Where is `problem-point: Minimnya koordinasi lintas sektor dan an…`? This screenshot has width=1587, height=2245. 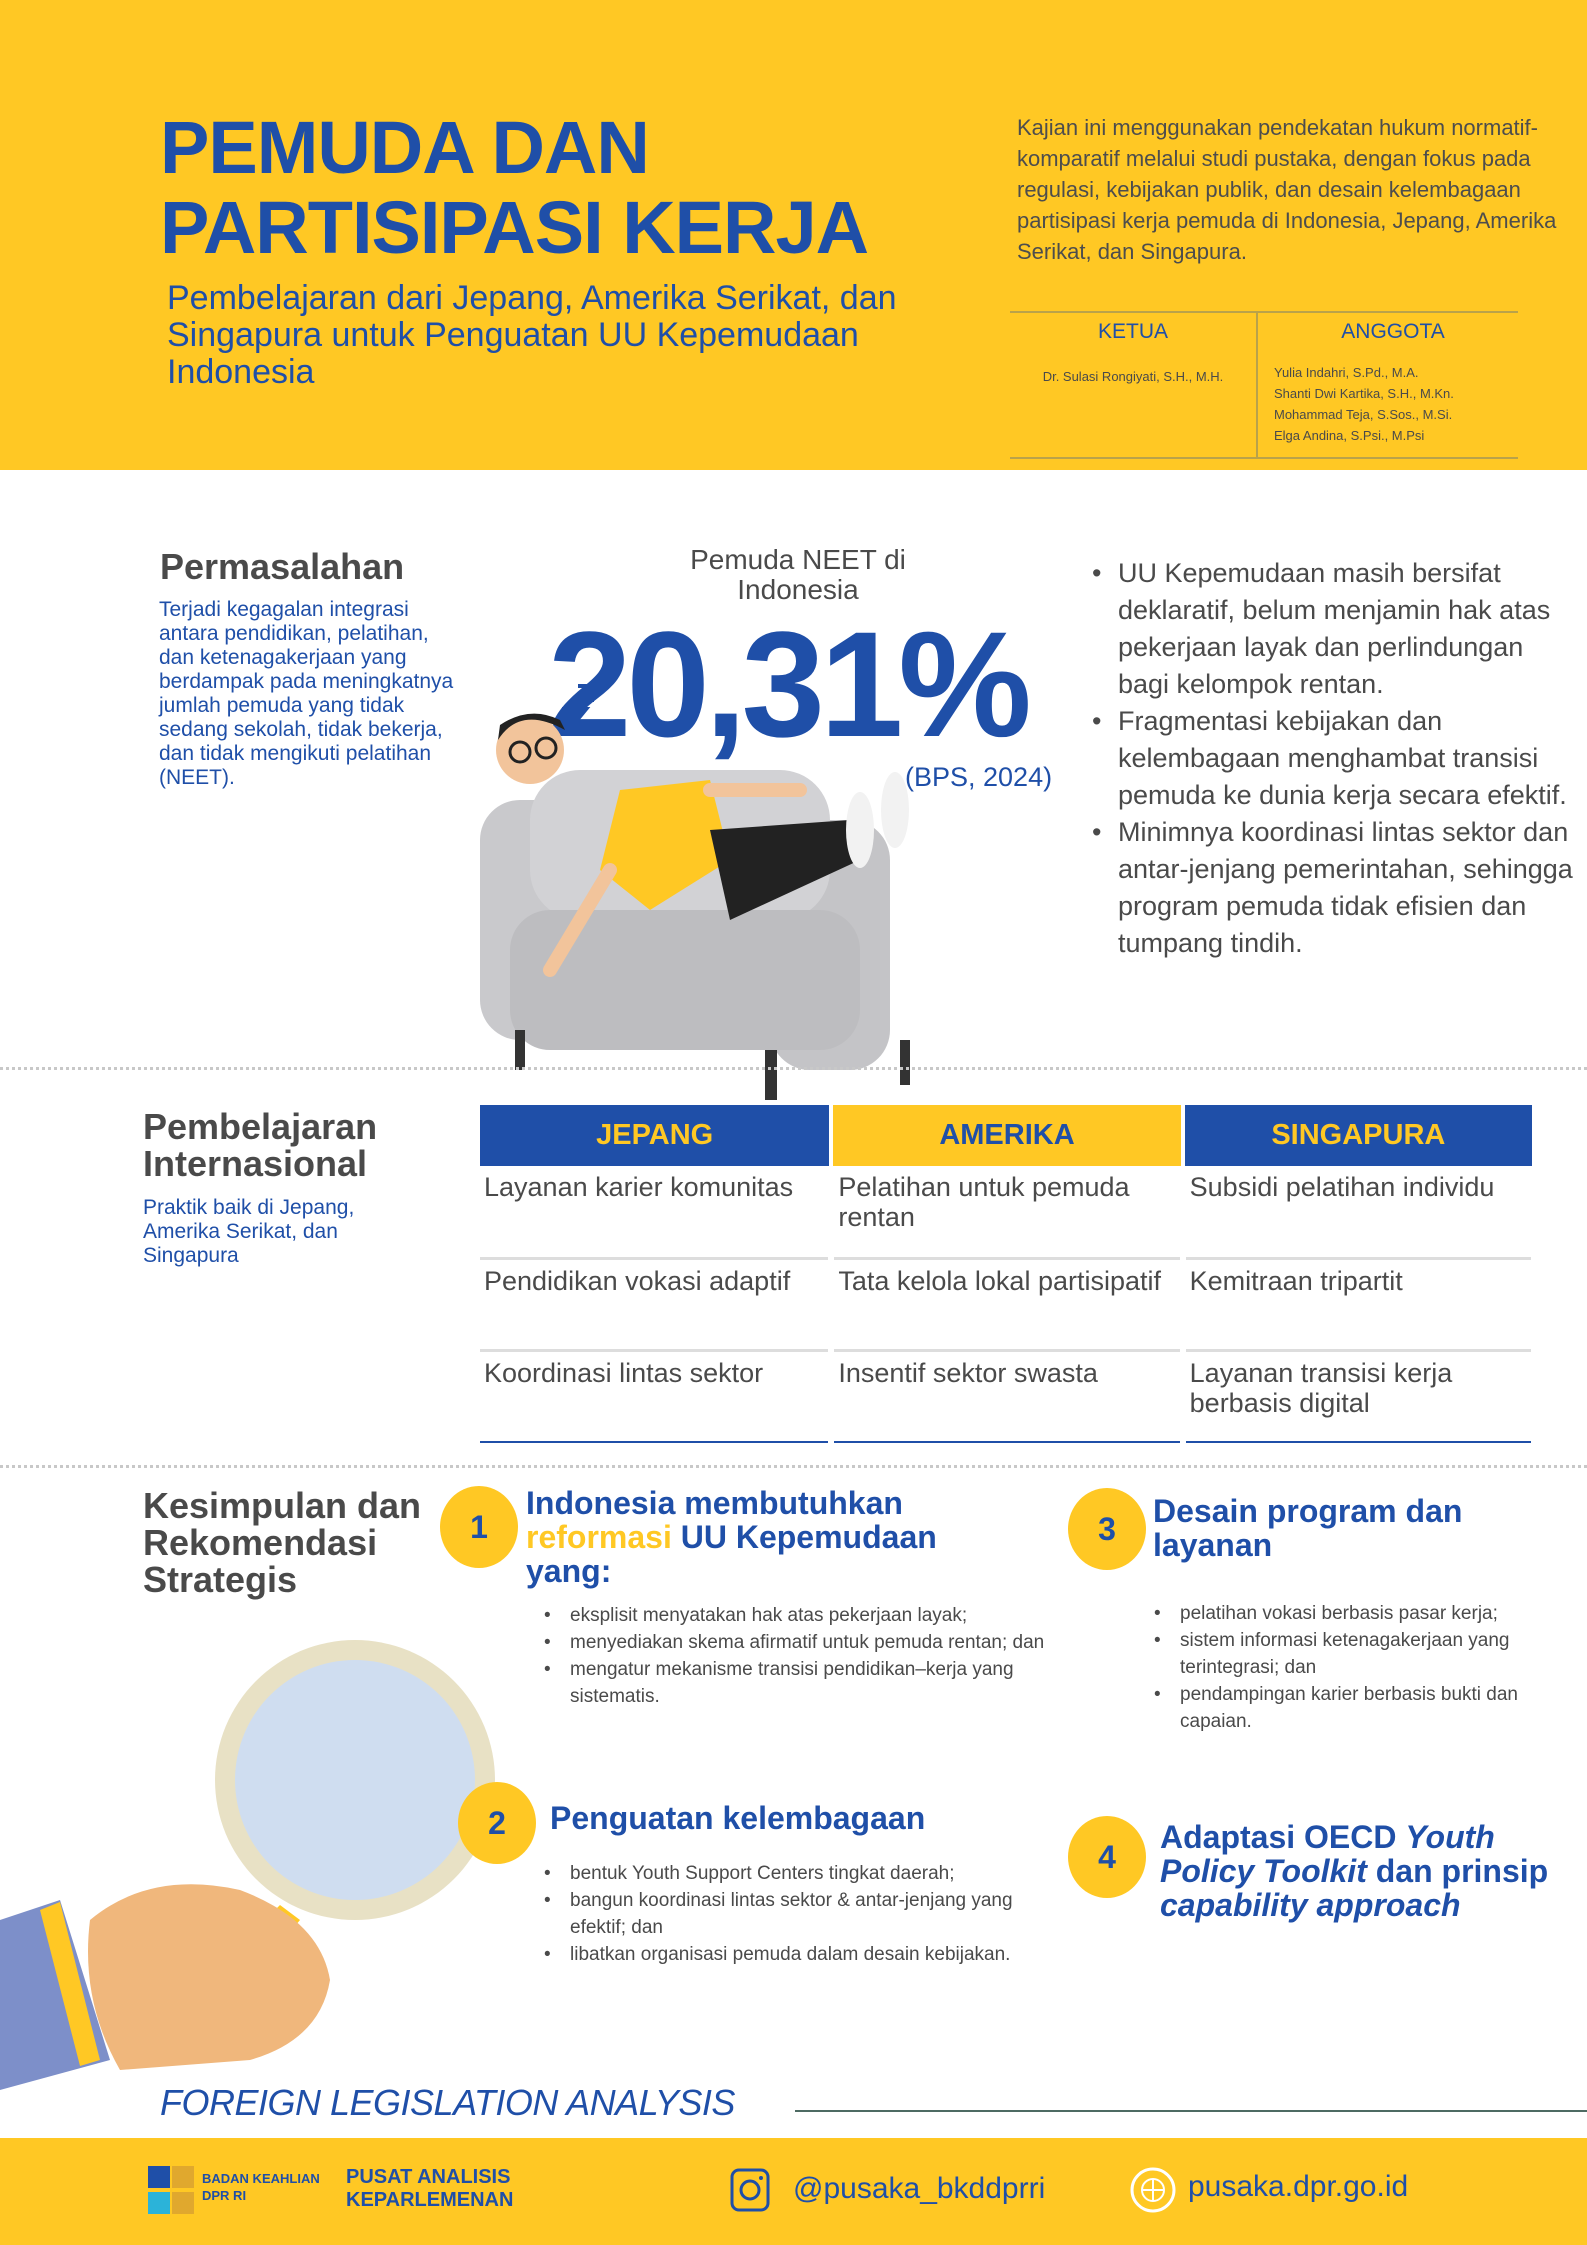 problem-point: Minimnya koordinasi lintas sektor dan an… is located at coordinates (1333, 888).